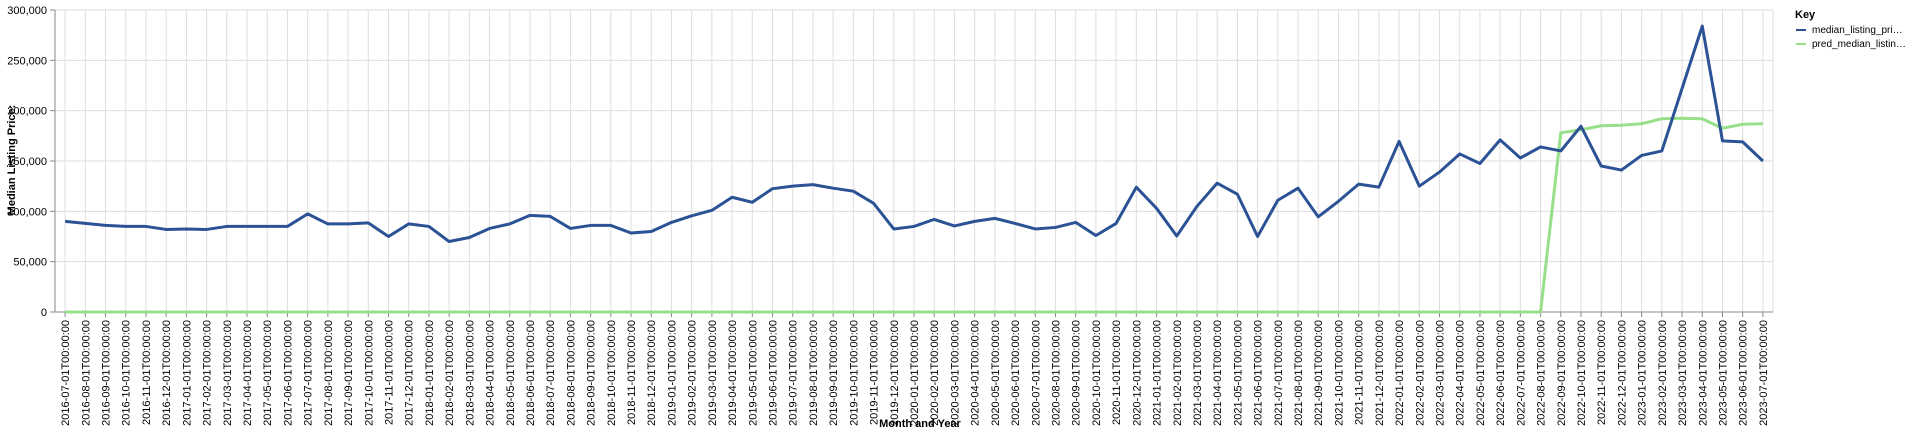 Image resolution: width=1920 pixels, height=434 pixels. What do you see at coordinates (1016, 373) in the screenshot?
I see `x-tick-label: 2020-06-01T00:00:00` at bounding box center [1016, 373].